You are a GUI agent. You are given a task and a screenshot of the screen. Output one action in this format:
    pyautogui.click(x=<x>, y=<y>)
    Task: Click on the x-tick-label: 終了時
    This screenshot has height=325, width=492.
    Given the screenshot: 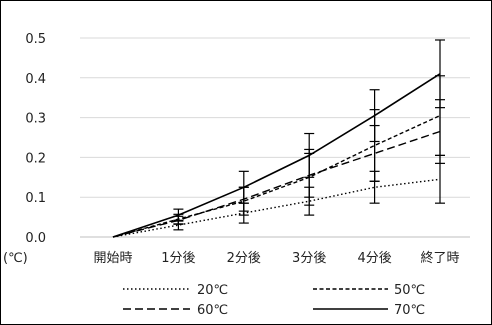 What is the action you would take?
    pyautogui.click(x=439, y=258)
    